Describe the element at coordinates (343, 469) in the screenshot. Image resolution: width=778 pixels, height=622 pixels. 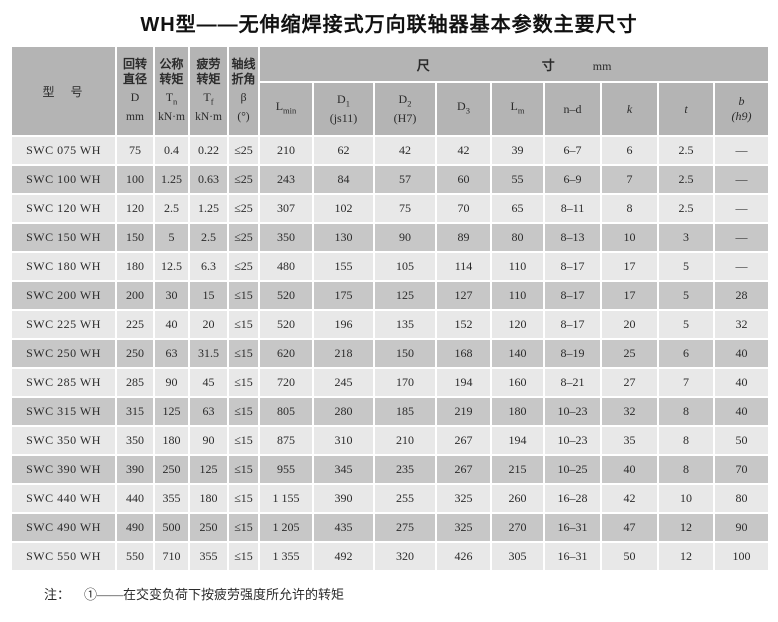
I see `value-cell: 345` at that location.